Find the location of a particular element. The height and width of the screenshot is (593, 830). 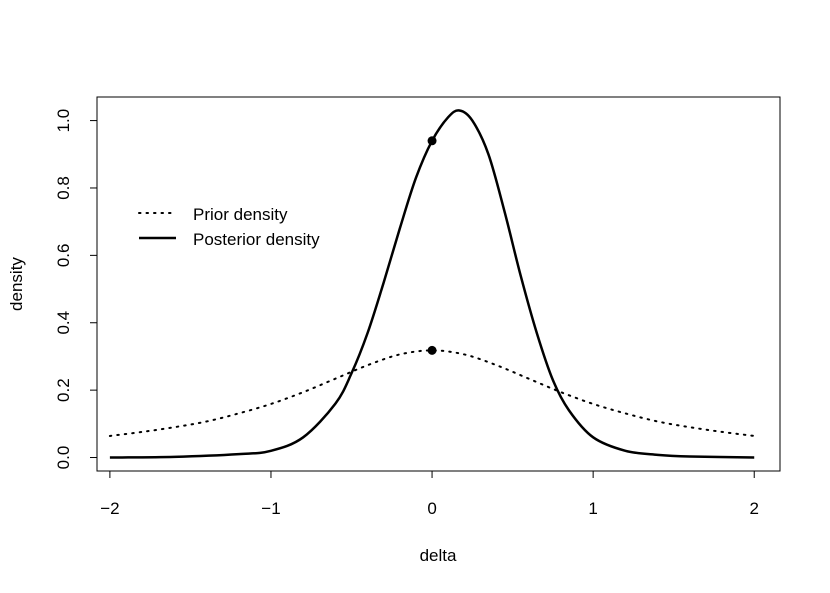

y-tick-label: 0.6 is located at coordinates (63, 256).